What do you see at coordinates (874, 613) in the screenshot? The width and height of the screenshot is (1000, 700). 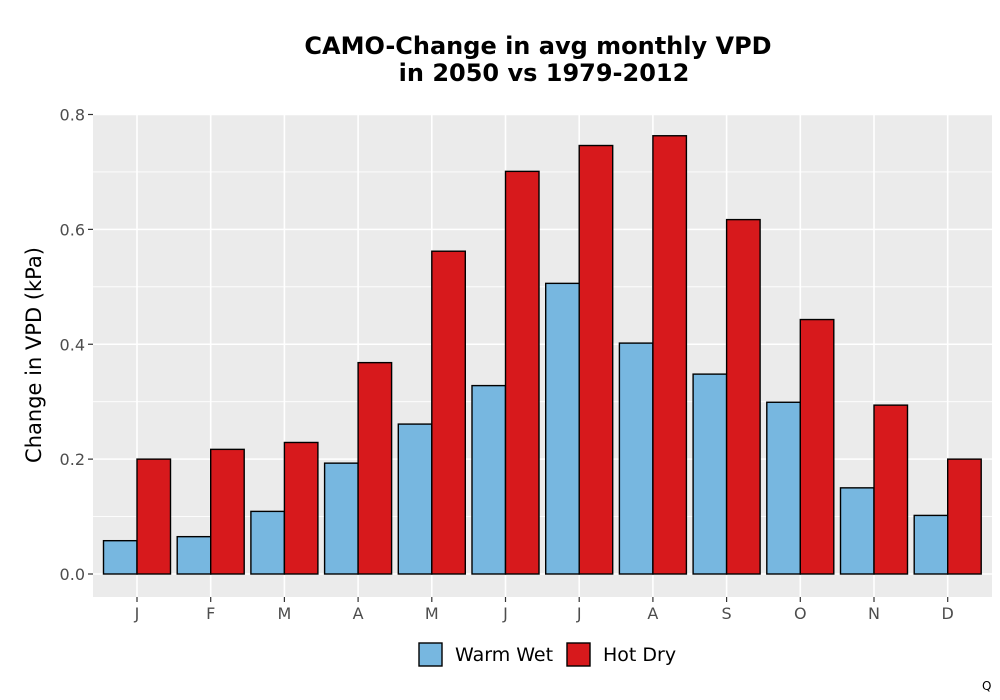 I see `x-tick-label: N` at bounding box center [874, 613].